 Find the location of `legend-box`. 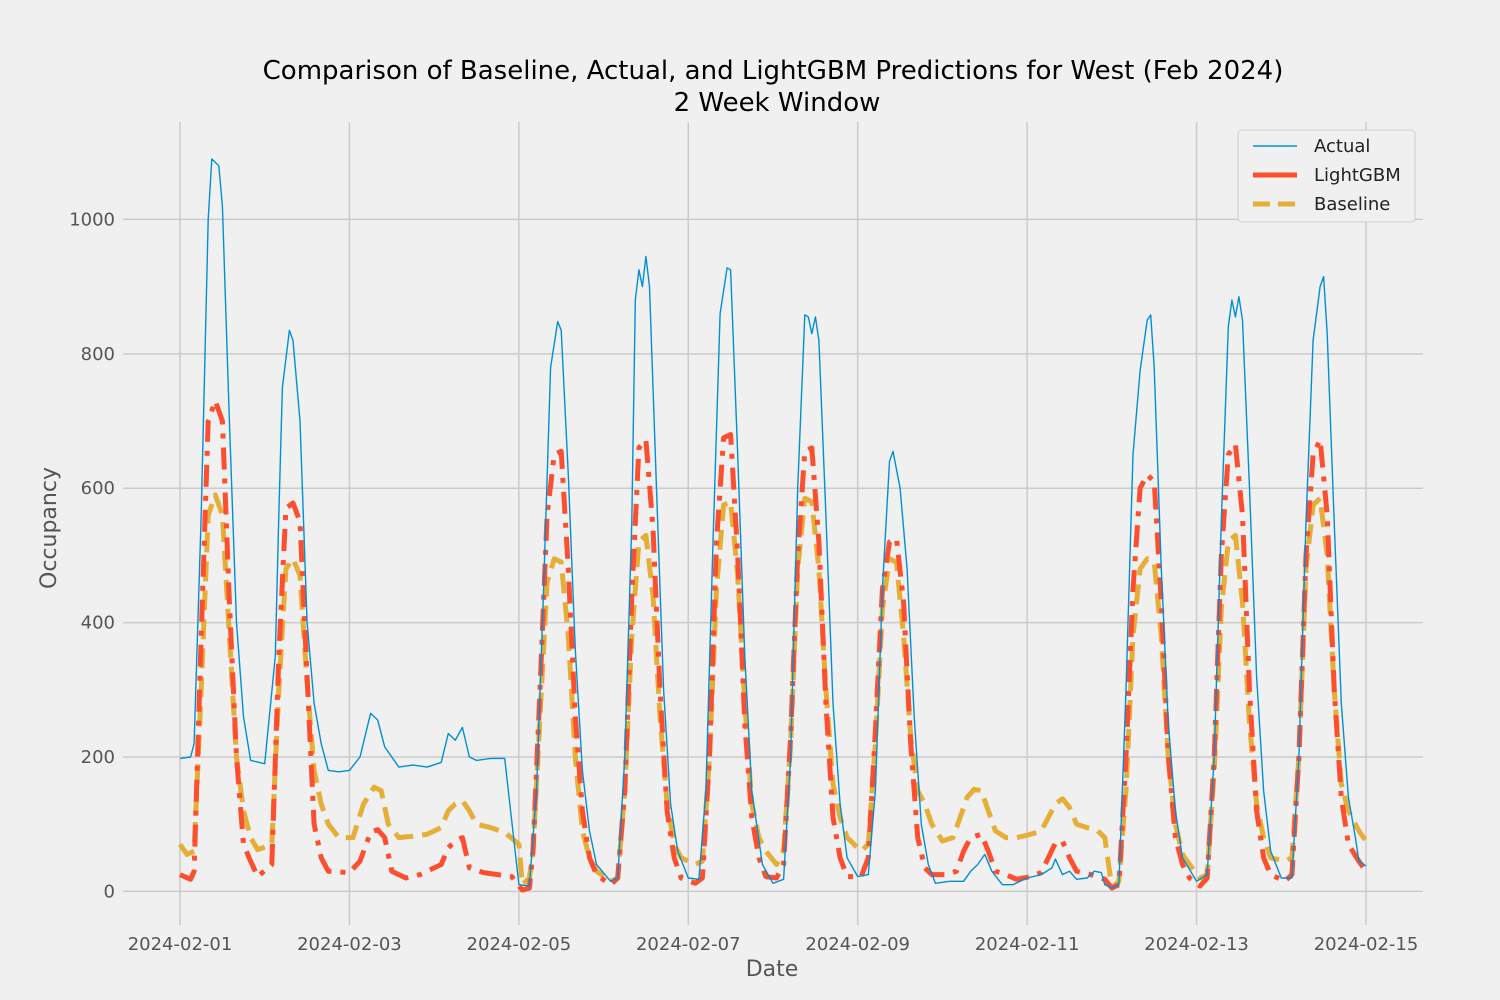

legend-box is located at coordinates (1326, 176).